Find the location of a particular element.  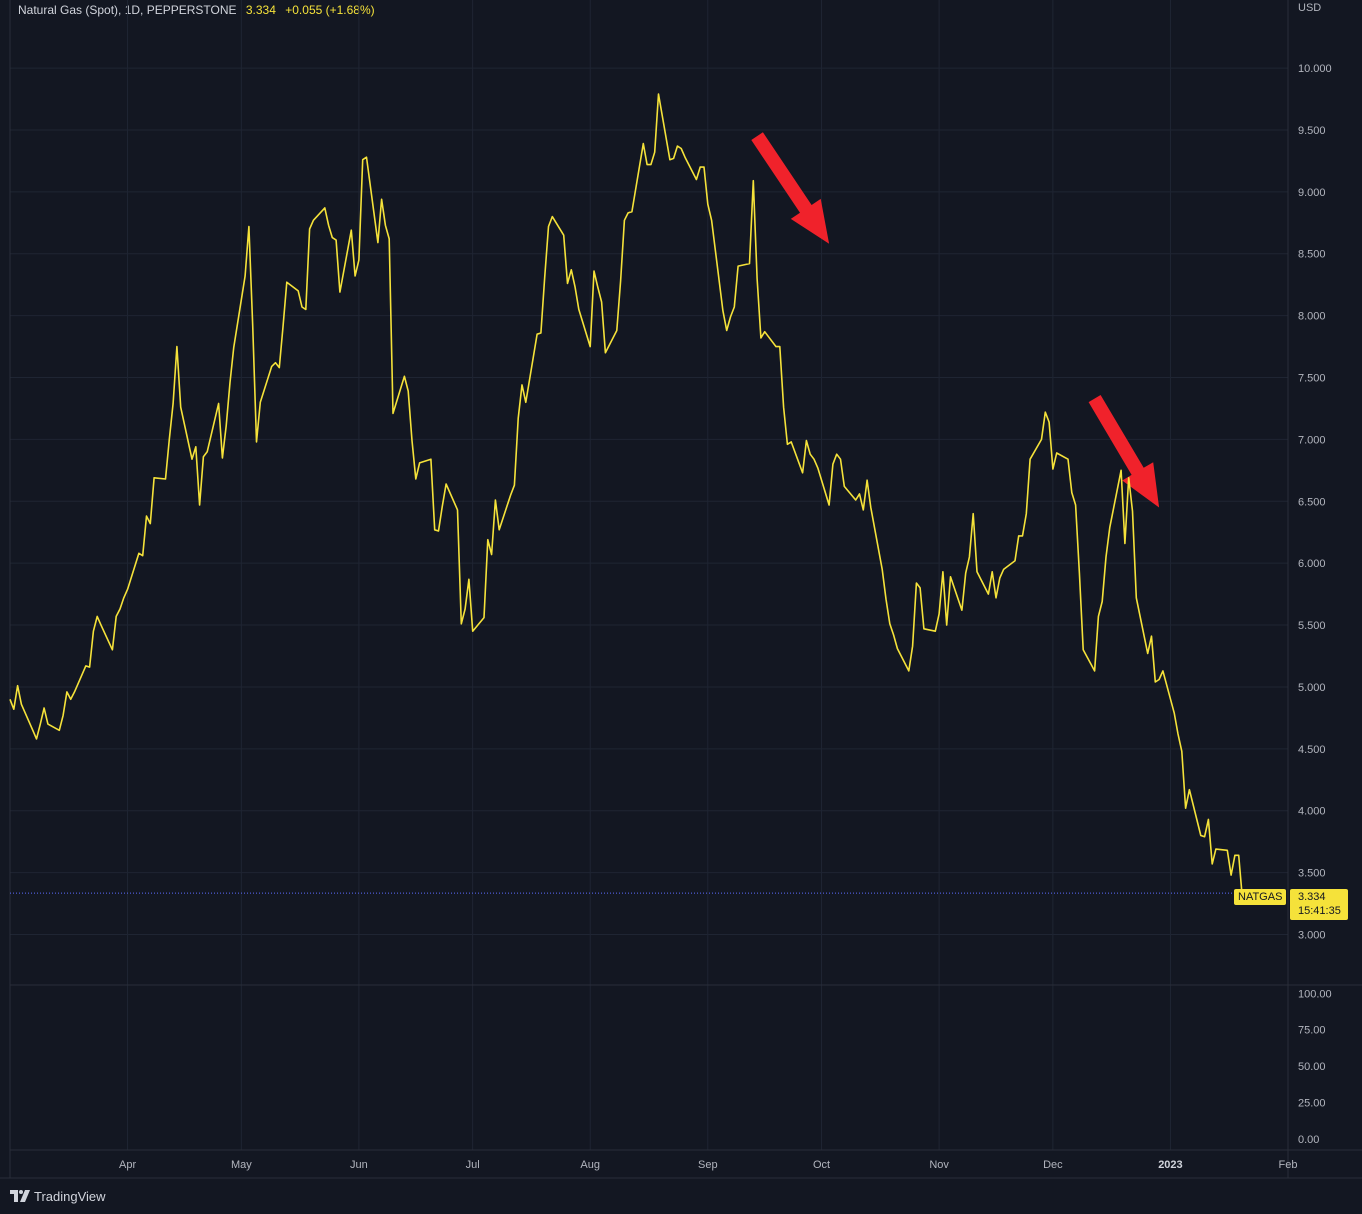

time-tick-label: 2023 is located at coordinates (1170, 1165).